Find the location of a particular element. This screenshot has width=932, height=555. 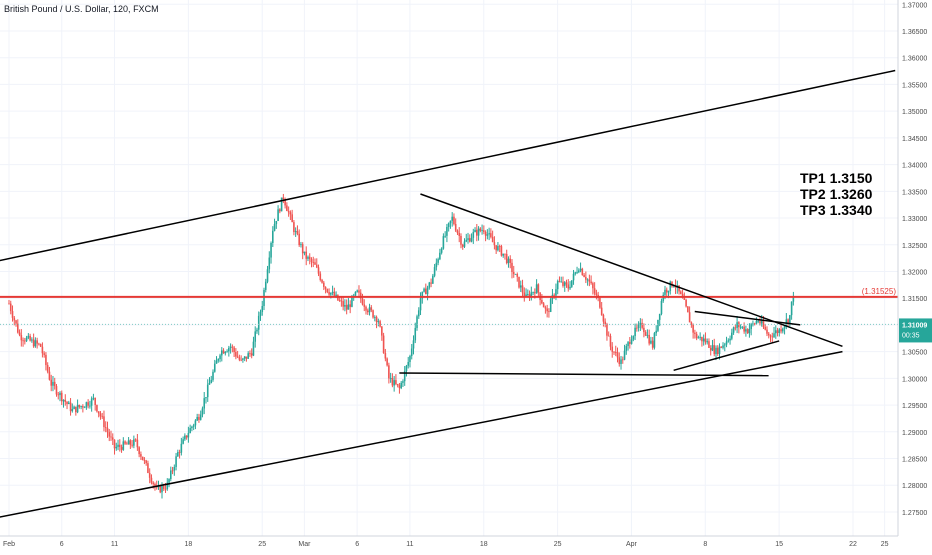

time-tick-label: 8 is located at coordinates (705, 544).